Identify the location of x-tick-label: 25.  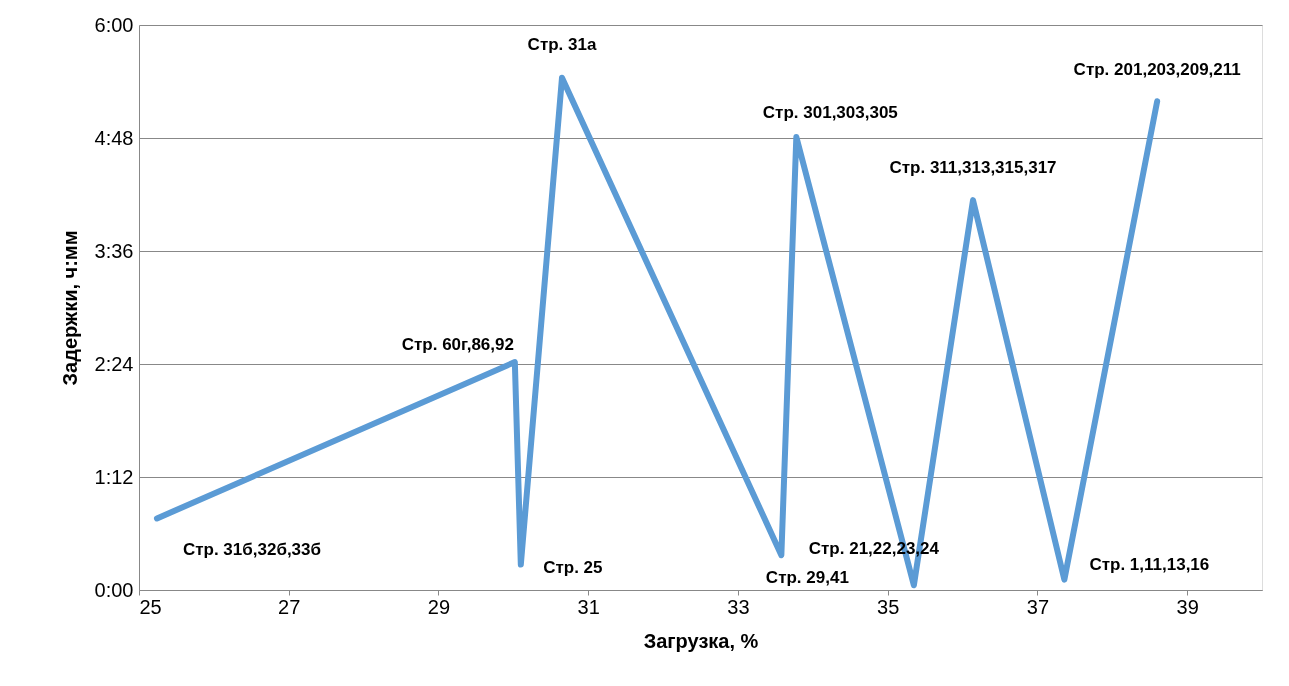
(150, 606).